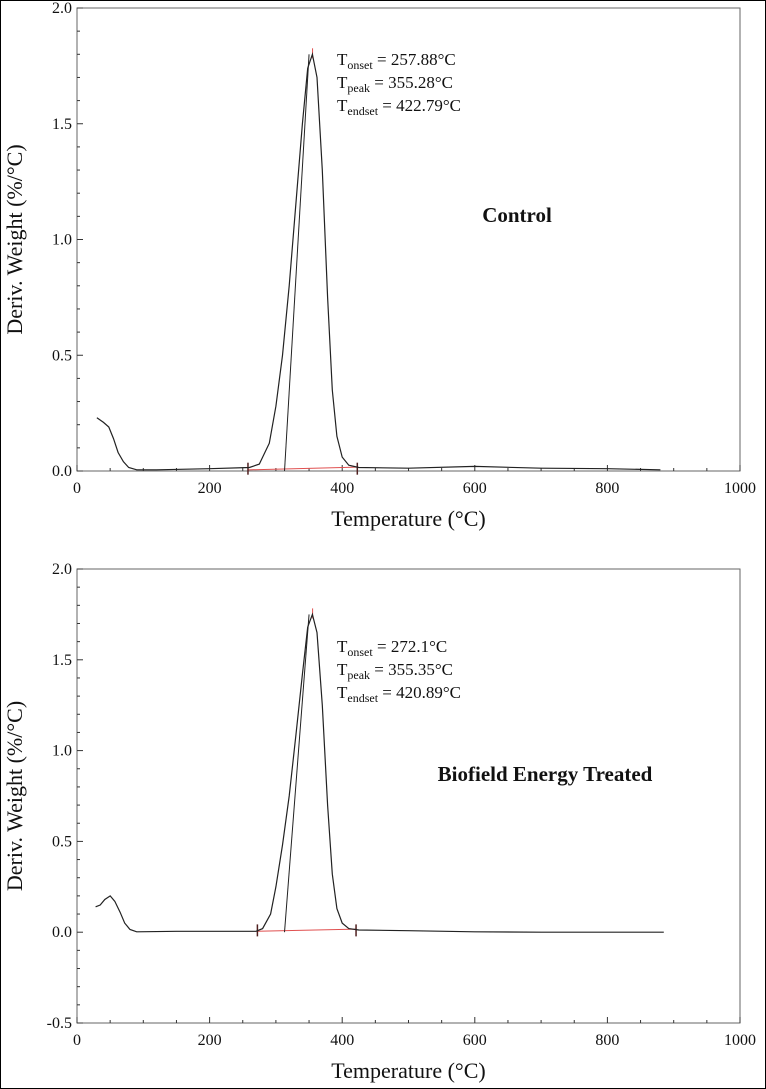 This screenshot has width=766, height=1089. Describe the element at coordinates (517, 215) in the screenshot. I see `sample-label: Control` at that location.